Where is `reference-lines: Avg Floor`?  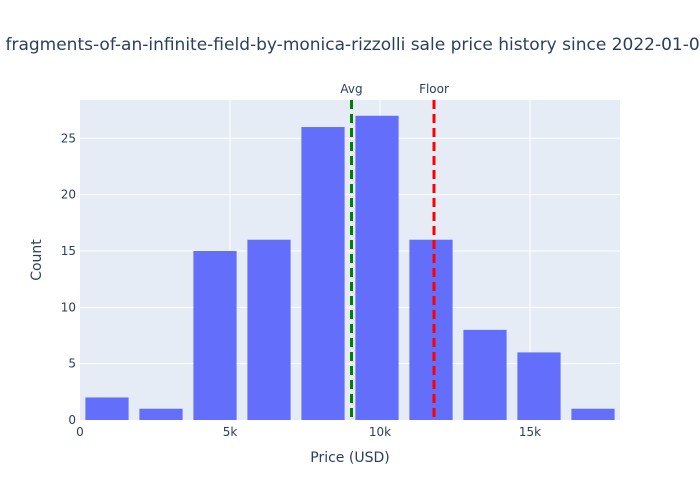 reference-lines: Avg Floor is located at coordinates (394, 251).